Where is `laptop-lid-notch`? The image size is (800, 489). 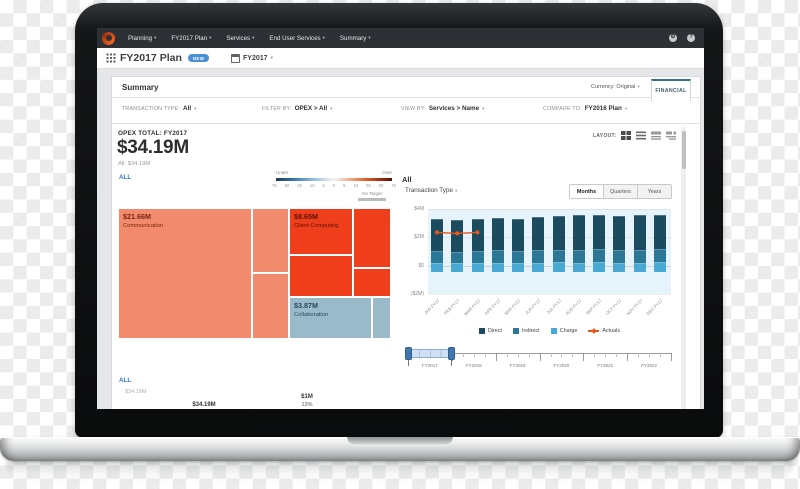 laptop-lid-notch is located at coordinates (400, 441).